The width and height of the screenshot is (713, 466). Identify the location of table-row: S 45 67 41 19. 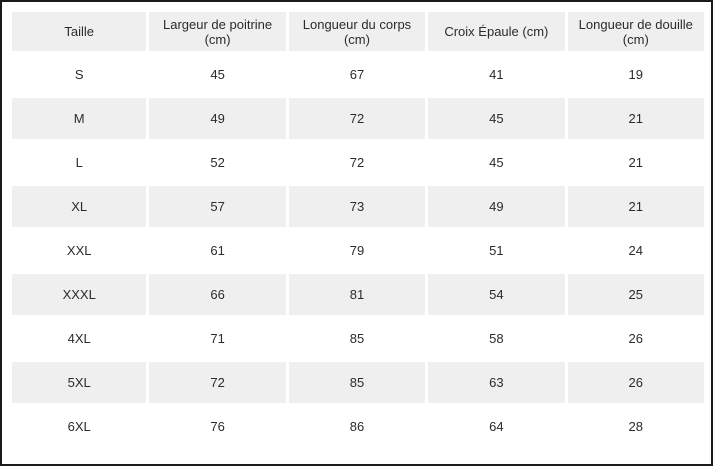
(358, 74).